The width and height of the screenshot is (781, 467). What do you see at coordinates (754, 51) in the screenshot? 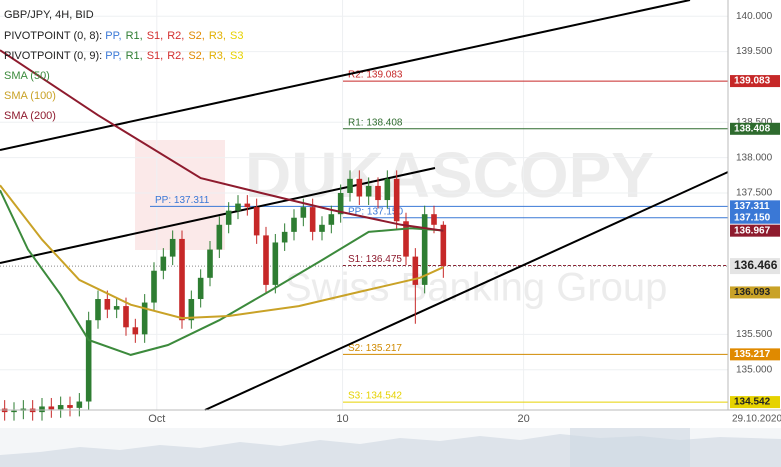
I see `y-tick-label: 139.500` at bounding box center [754, 51].